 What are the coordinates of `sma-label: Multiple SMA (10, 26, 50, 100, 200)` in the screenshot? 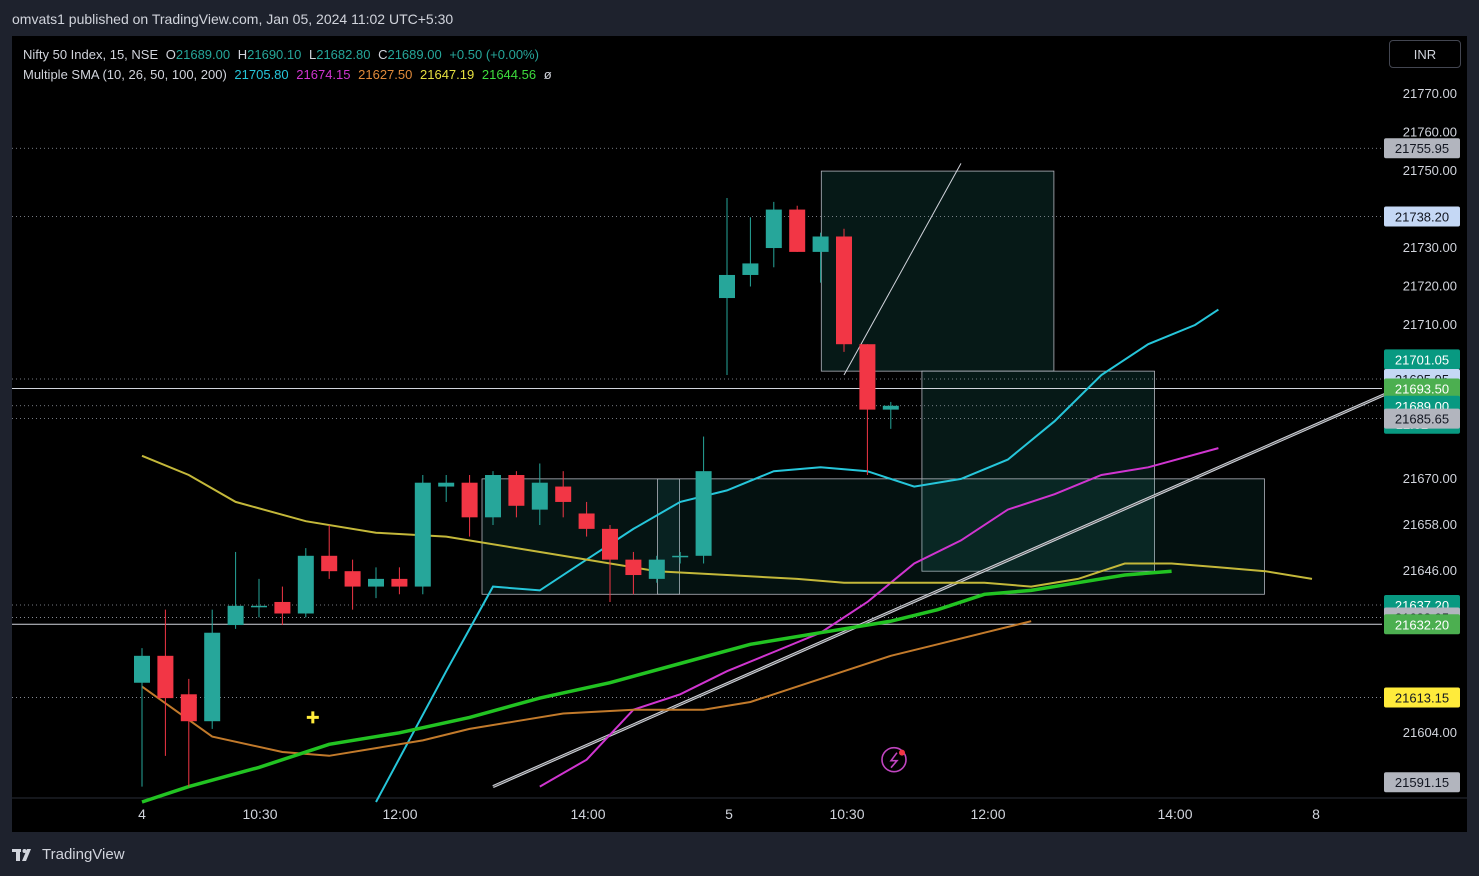 It's located at (125, 74).